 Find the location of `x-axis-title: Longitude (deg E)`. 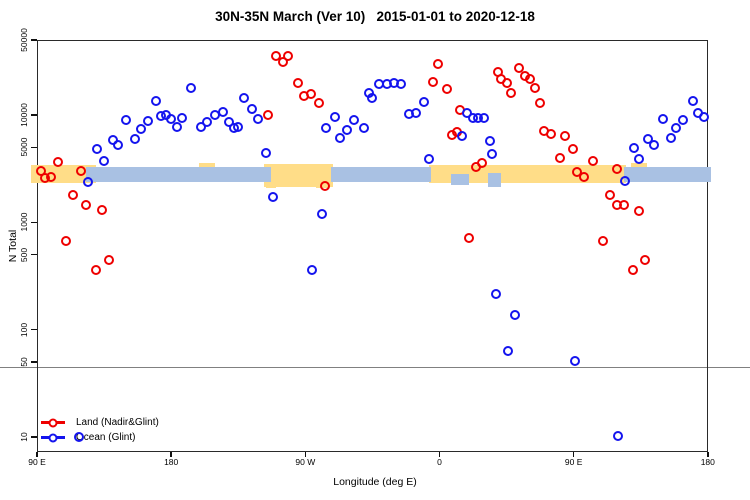

x-axis-title: Longitude (deg E) is located at coordinates (375, 482).